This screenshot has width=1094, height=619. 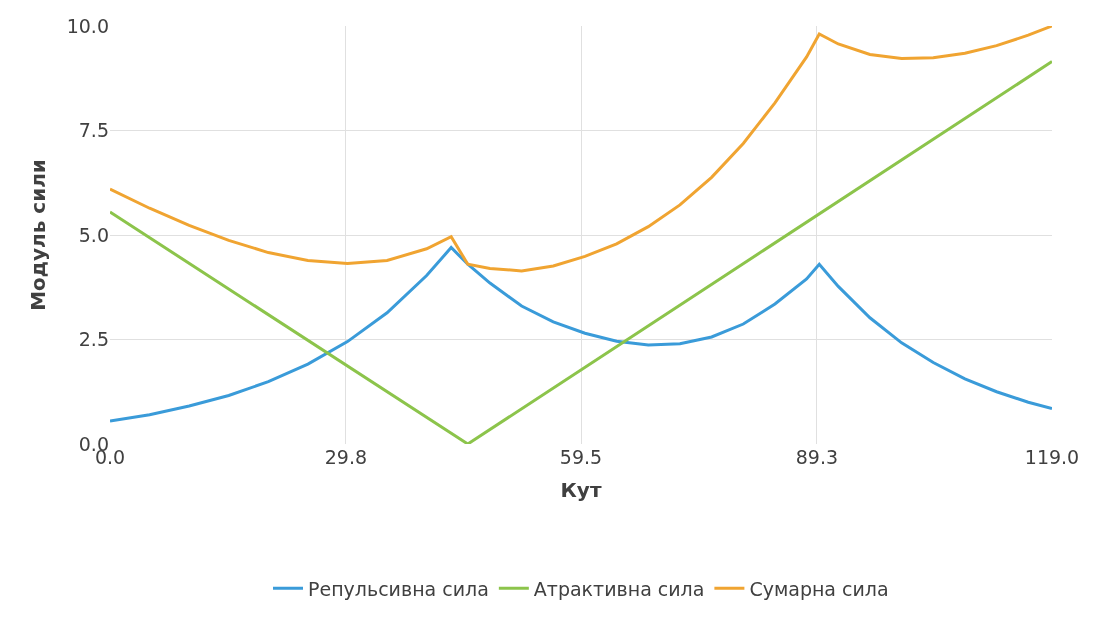 What do you see at coordinates (93, 234) in the screenshot?
I see `y-tick-label: 5.0` at bounding box center [93, 234].